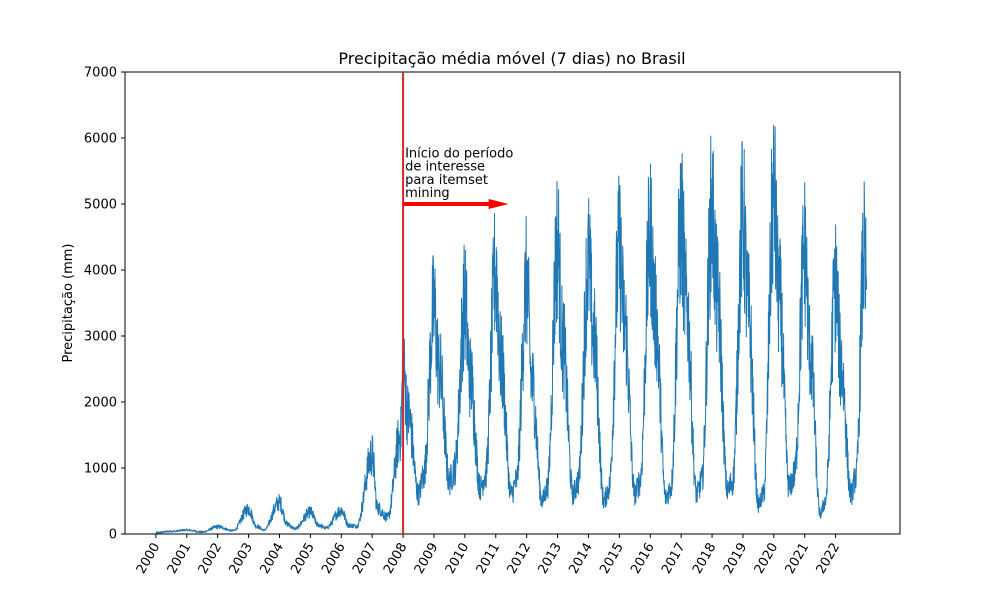  What do you see at coordinates (100, 469) in the screenshot?
I see `y-tick-label: 1000` at bounding box center [100, 469].